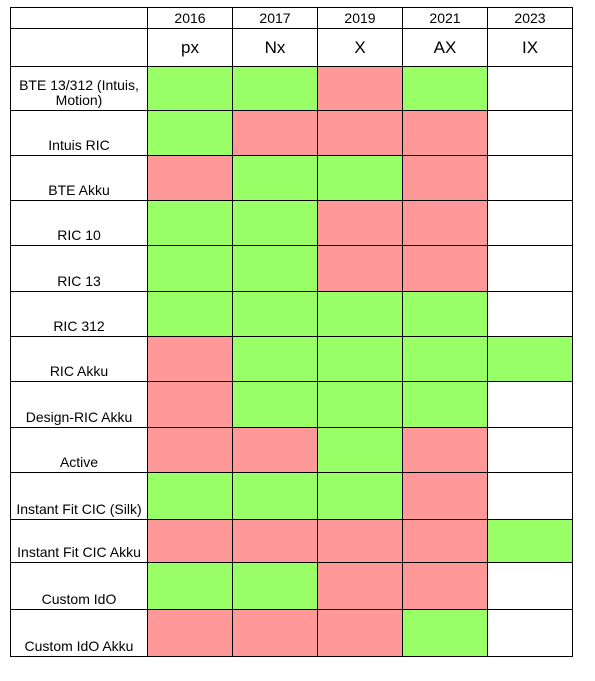 Image resolution: width=595 pixels, height=681 pixels. What do you see at coordinates (79, 450) in the screenshot?
I see `row-label: Active` at bounding box center [79, 450].